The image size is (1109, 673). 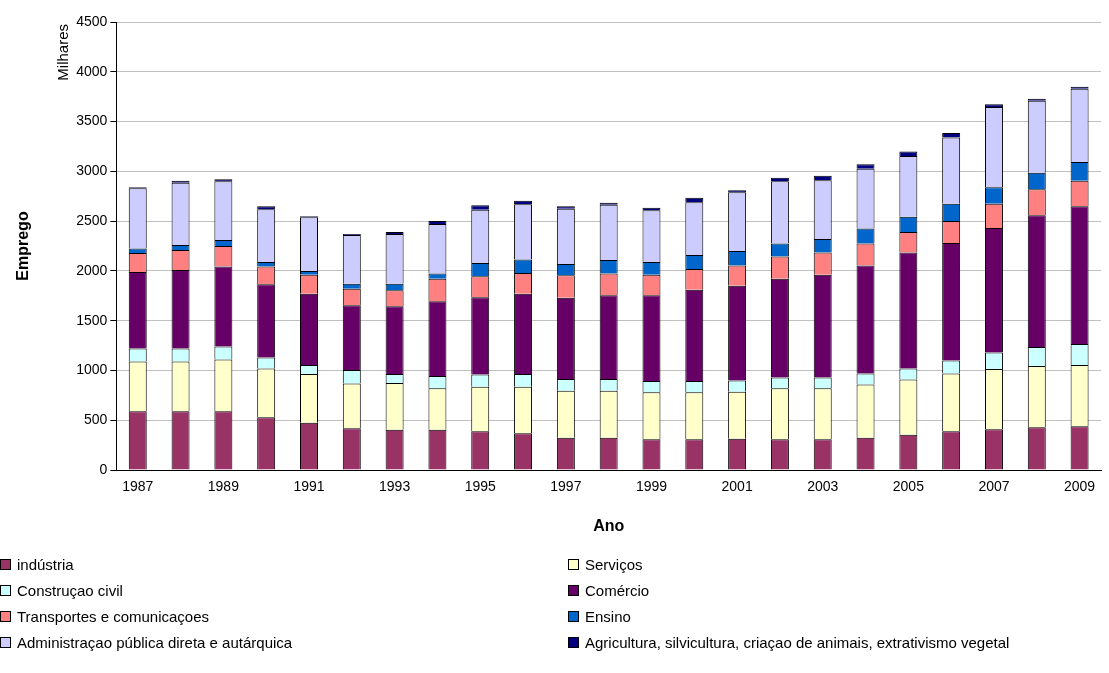 I want to click on legend-label: Construçao civil, so click(x=70, y=590).